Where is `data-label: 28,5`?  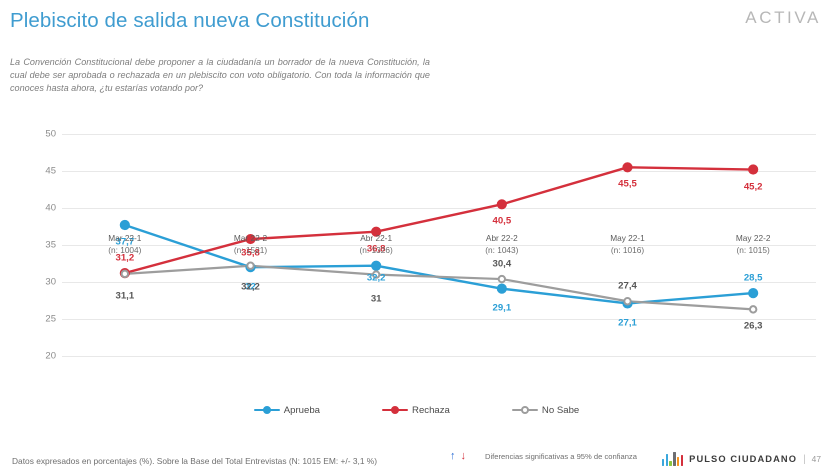
data-label: 28,5 is located at coordinates (753, 278).